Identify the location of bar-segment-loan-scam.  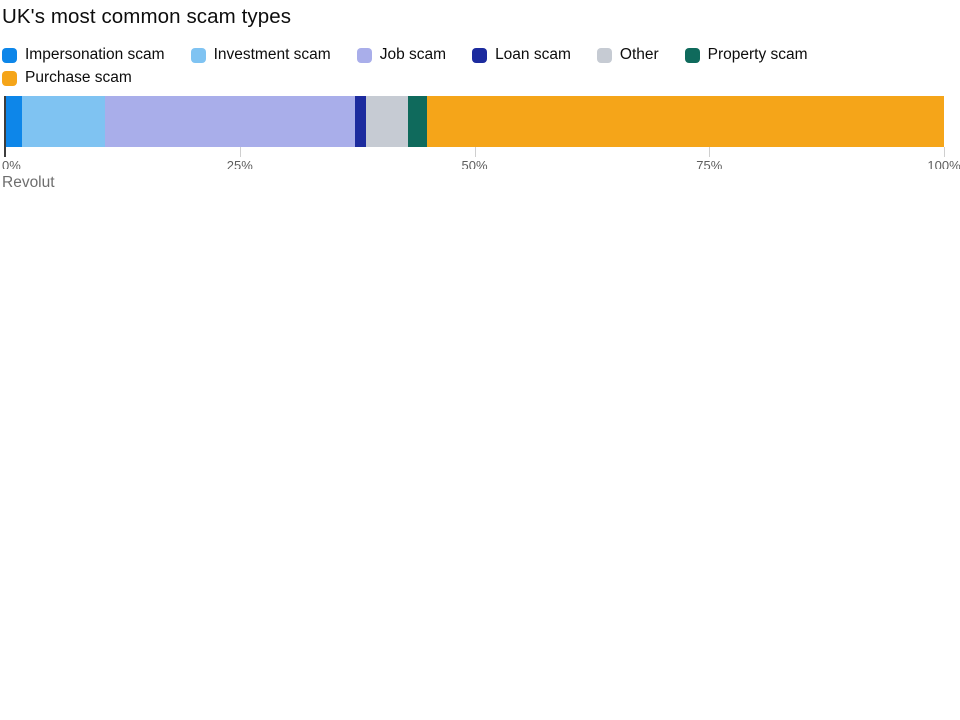
(360, 121).